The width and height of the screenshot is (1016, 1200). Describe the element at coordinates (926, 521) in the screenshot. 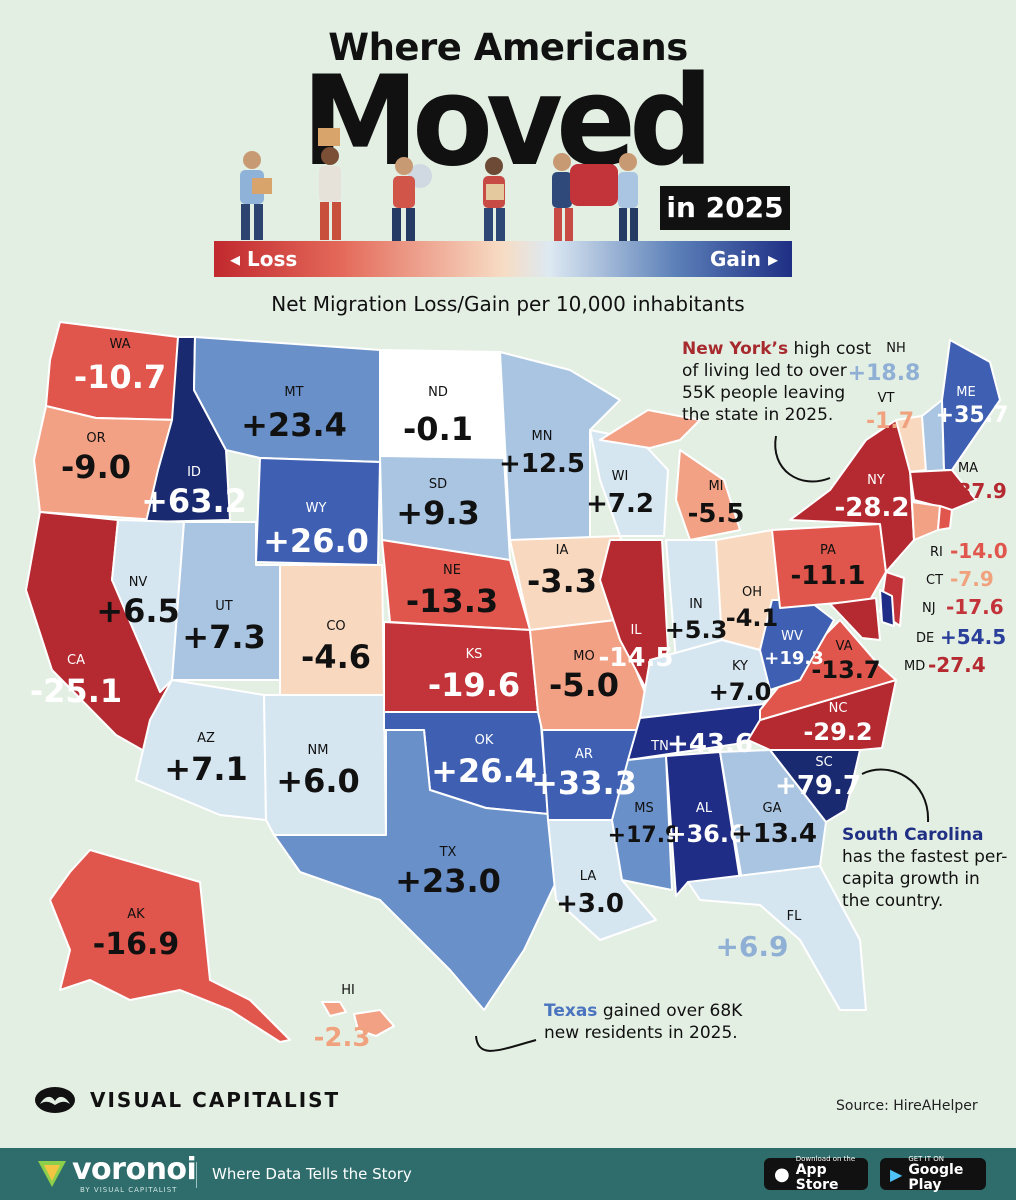

I see `state-shape-ct` at that location.